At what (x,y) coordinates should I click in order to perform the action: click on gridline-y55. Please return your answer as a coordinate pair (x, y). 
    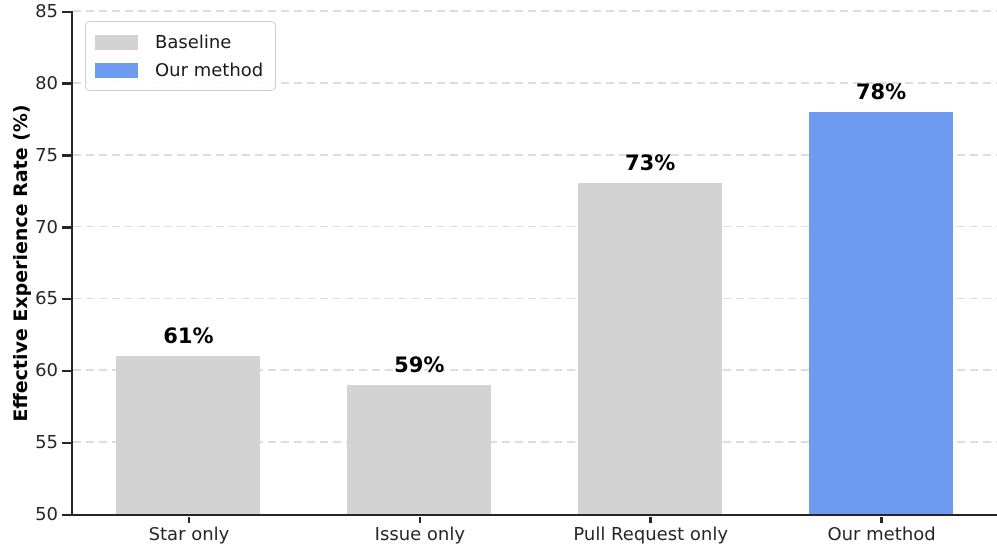
    Looking at the image, I should click on (535, 442).